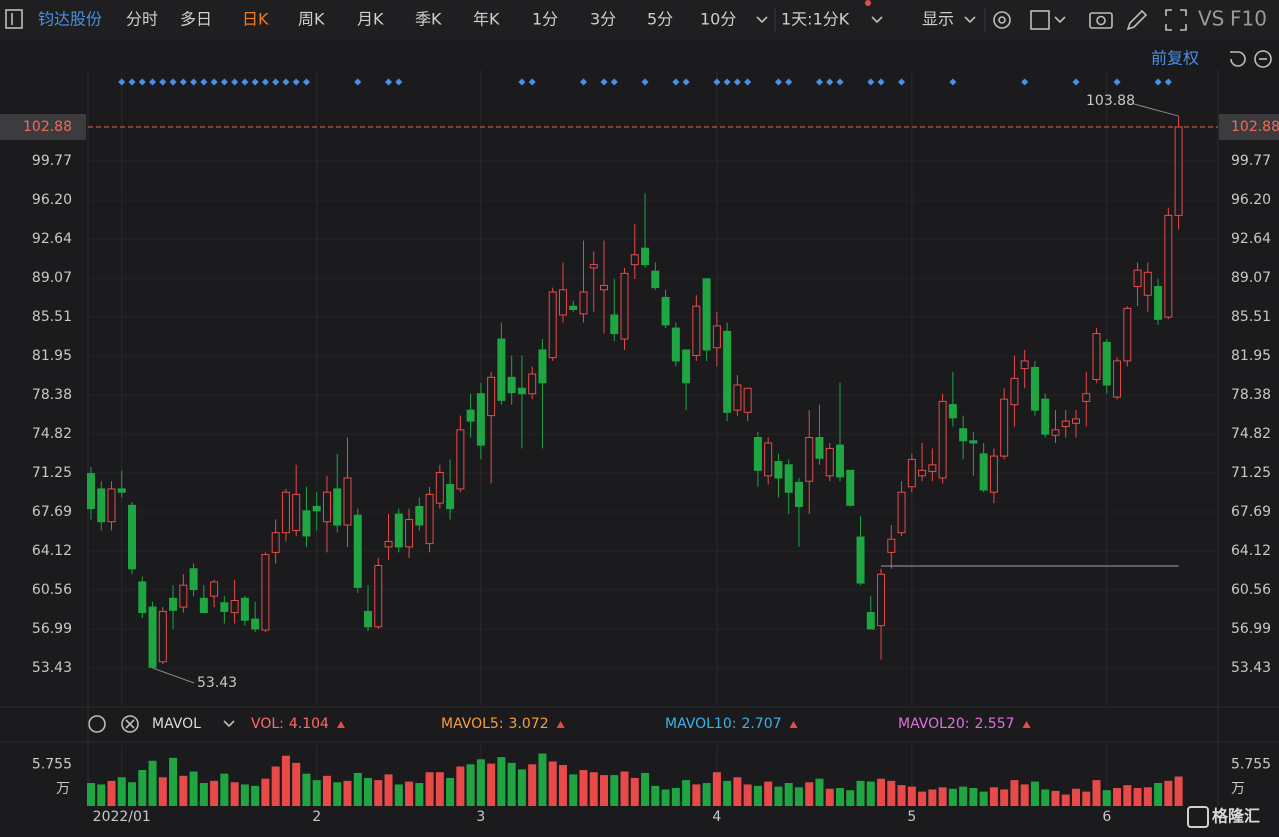 This screenshot has width=1279, height=837. What do you see at coordinates (660, 19) in the screenshot?
I see `period-tab: 5分` at bounding box center [660, 19].